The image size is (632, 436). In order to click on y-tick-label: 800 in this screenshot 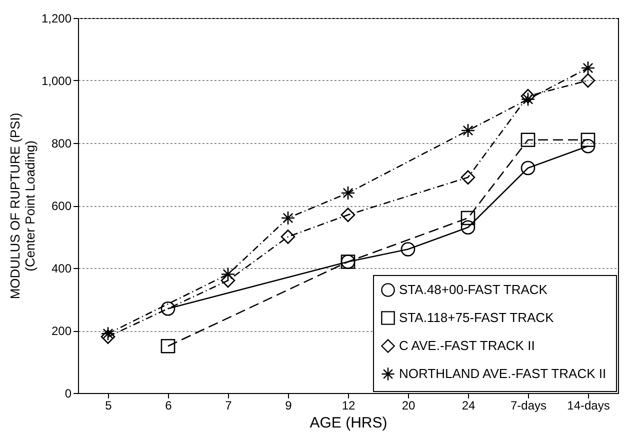, I will do `click(61, 143)`.